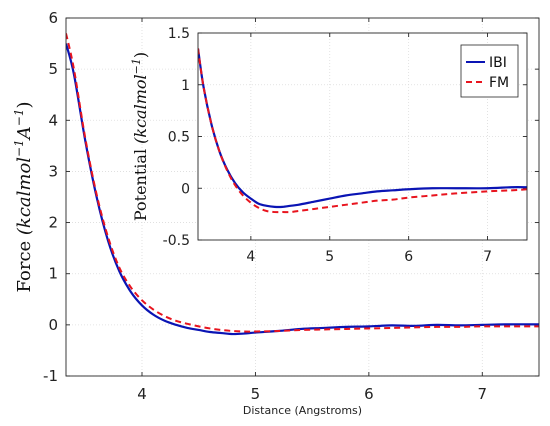  I want to click on main-x-axis-label: Distance (Angstroms), so click(302, 410).